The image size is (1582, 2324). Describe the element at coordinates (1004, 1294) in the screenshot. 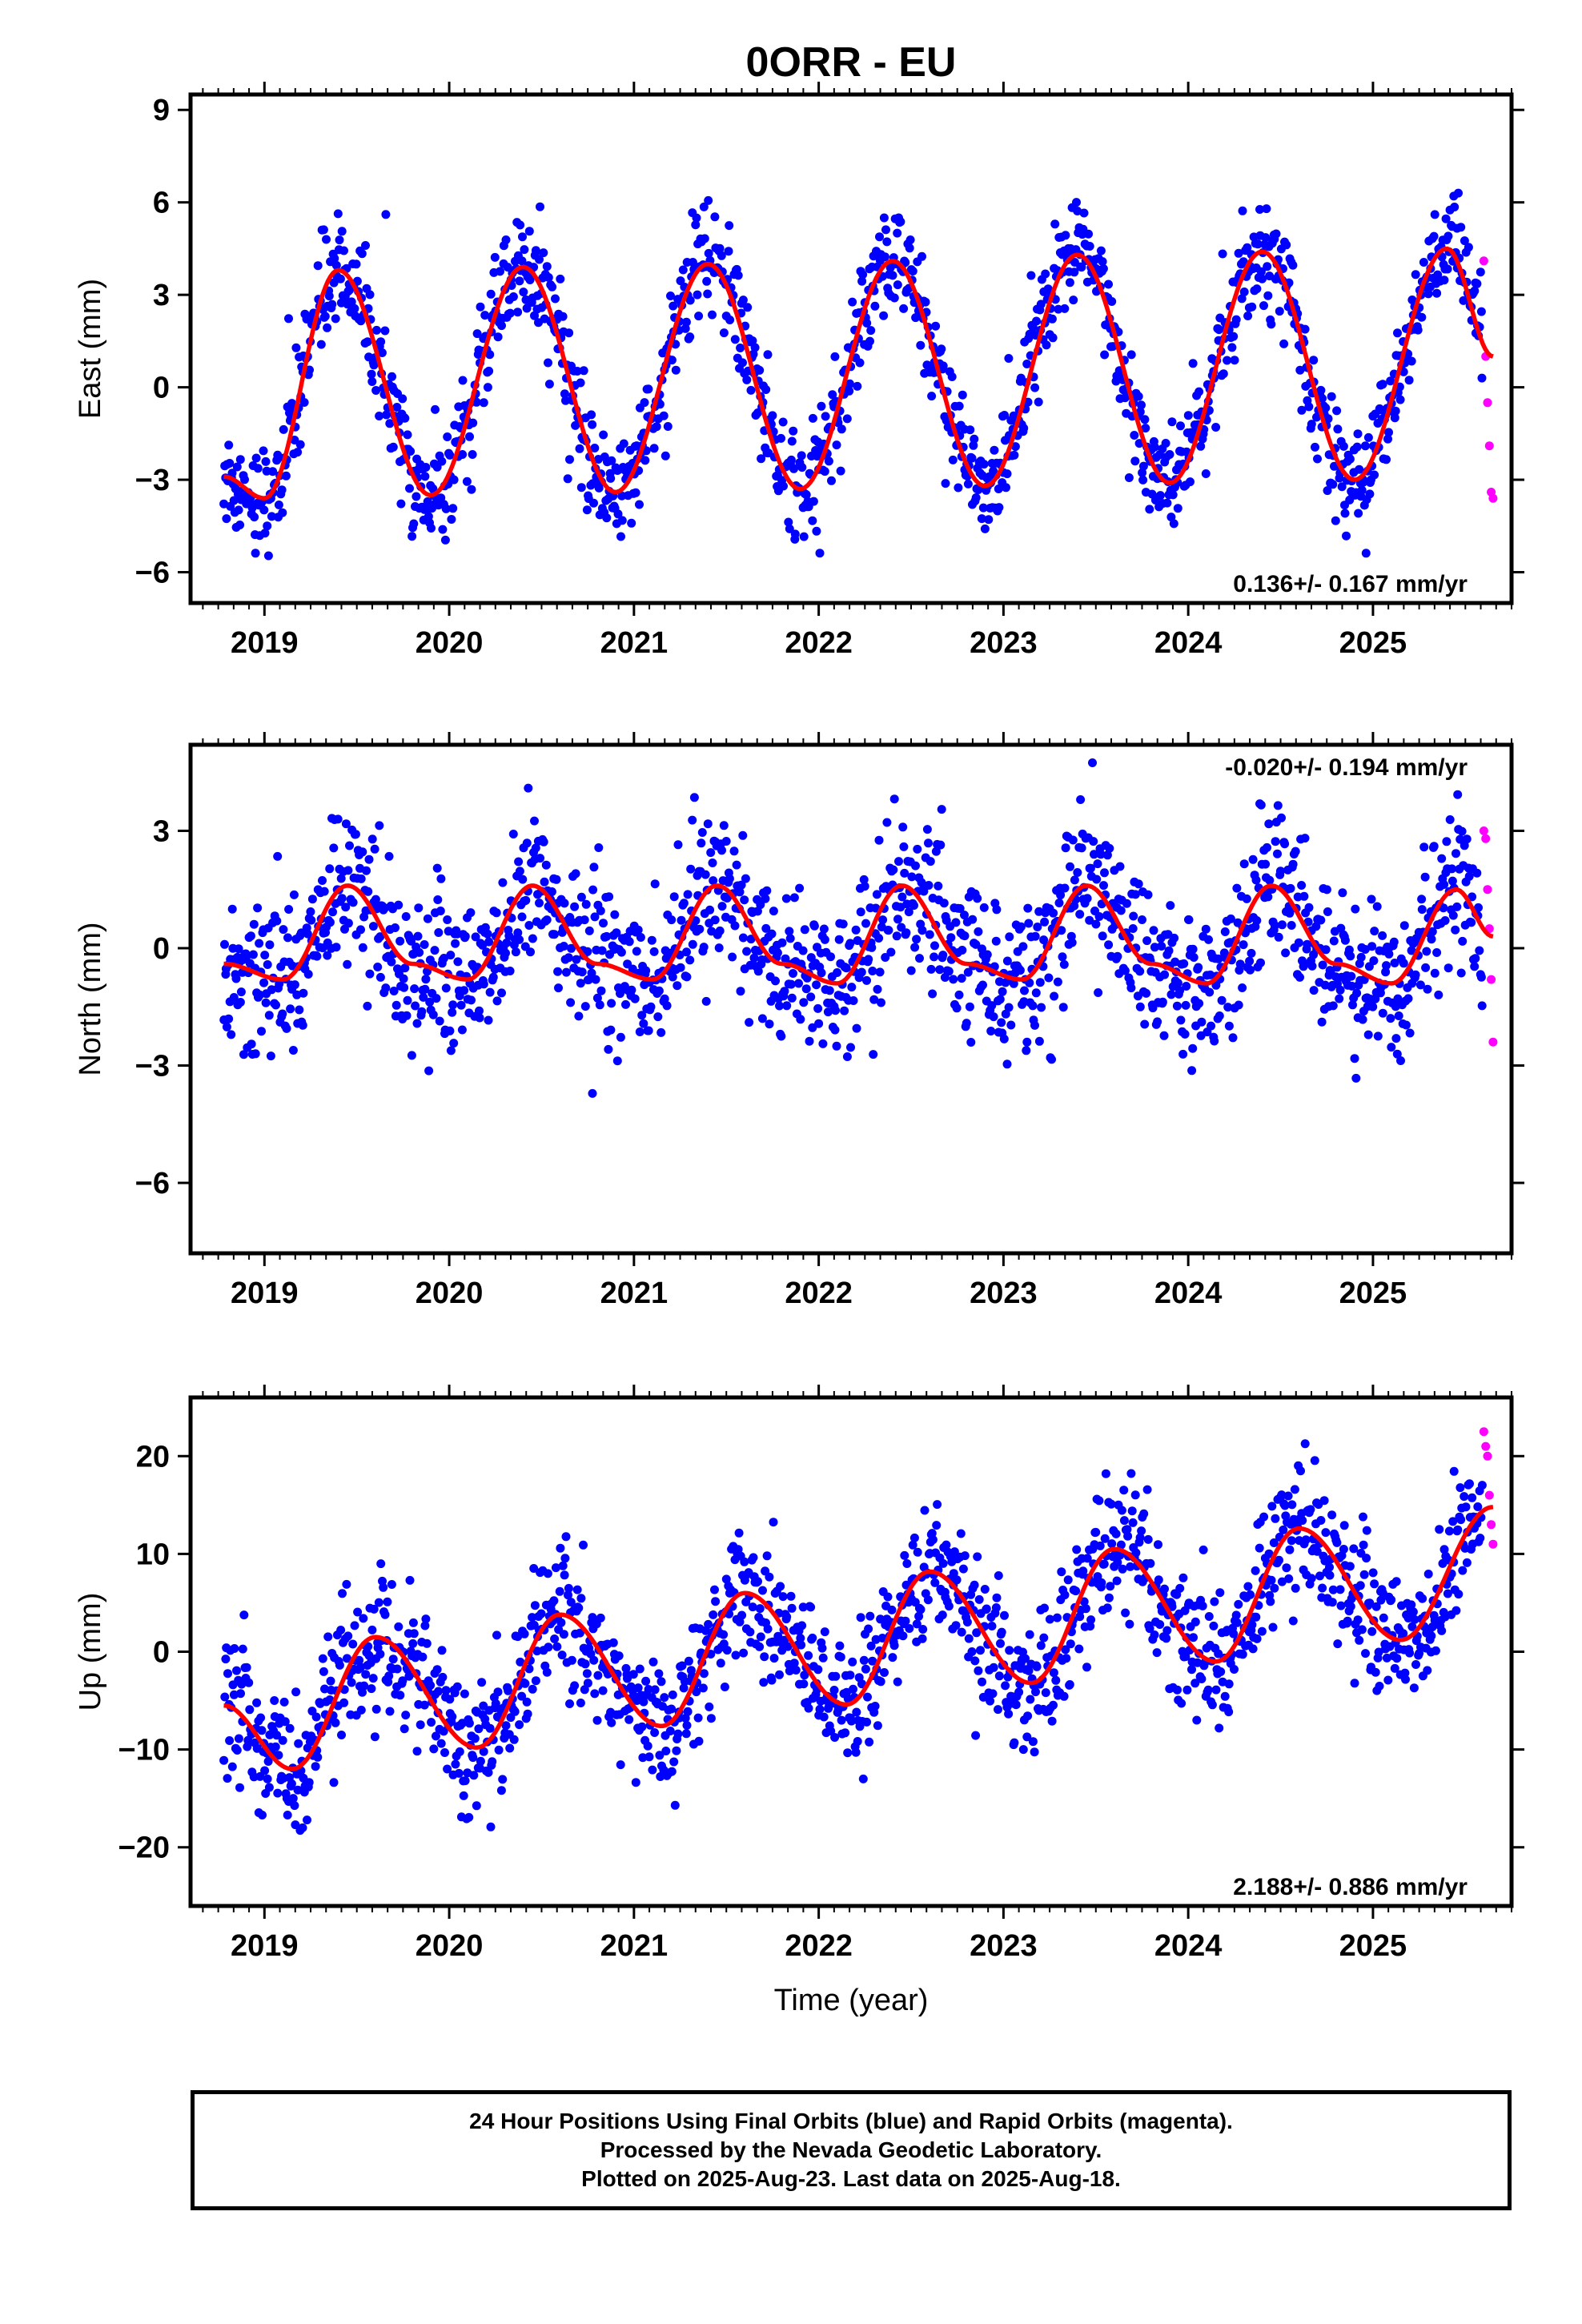

I see `x-tick-label: 2023` at that location.